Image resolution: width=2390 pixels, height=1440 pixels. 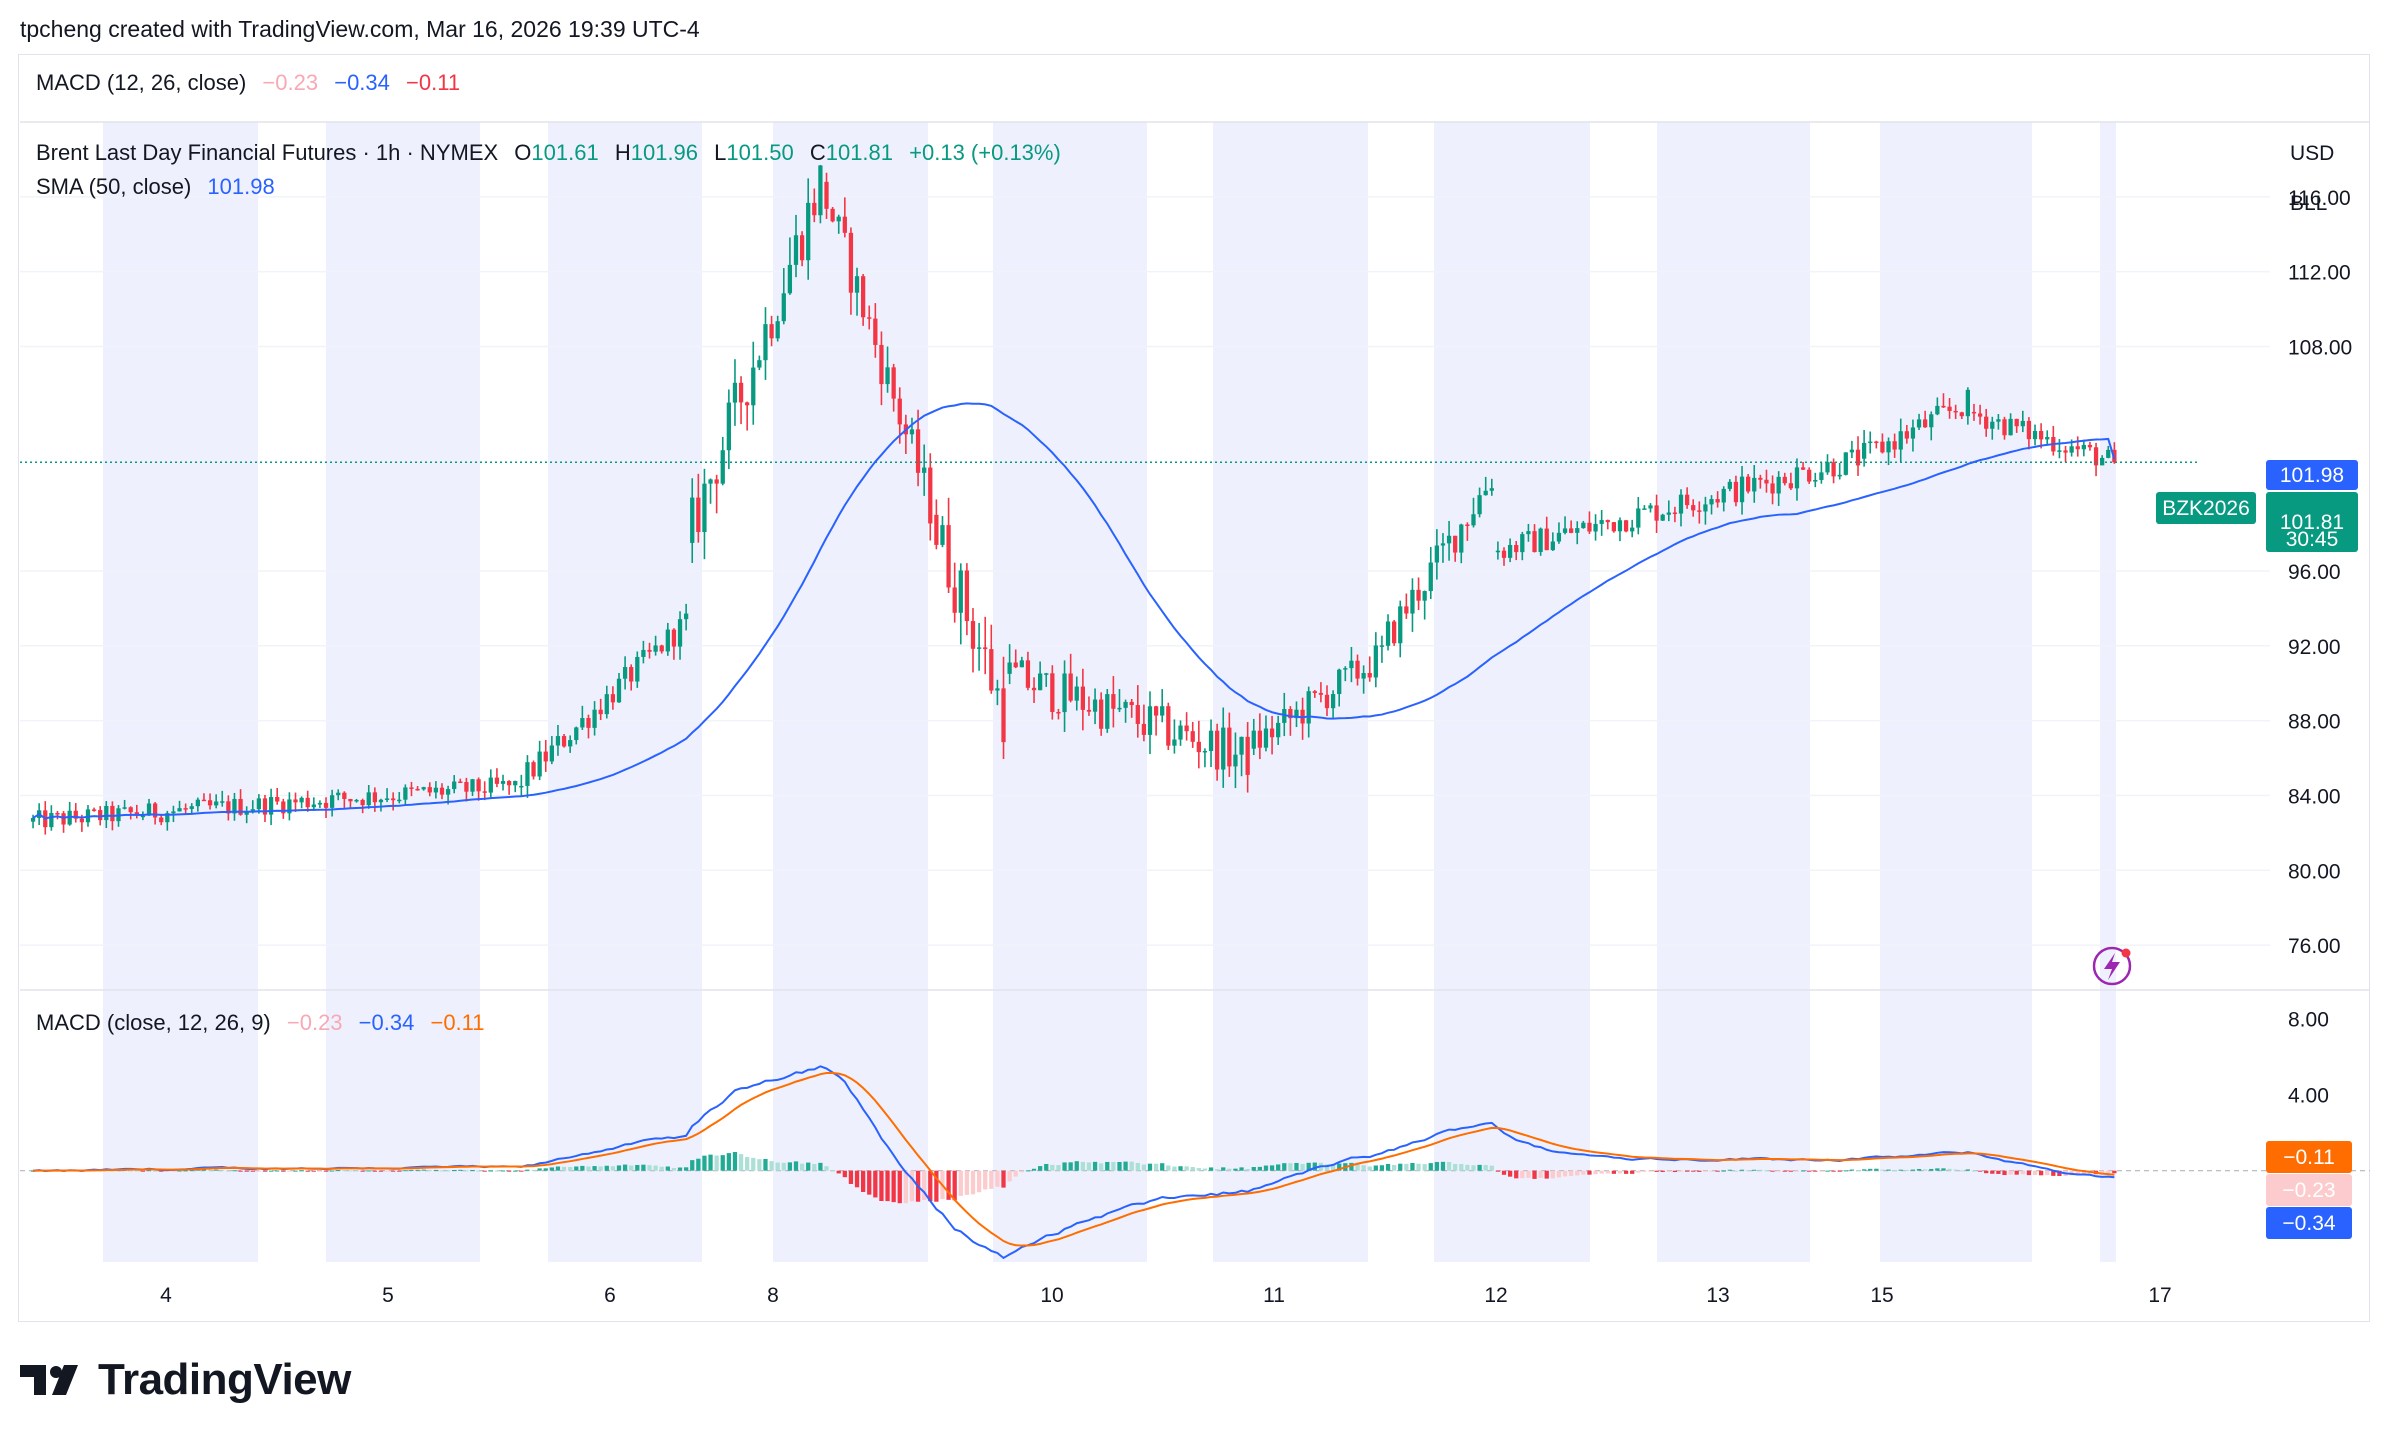 What do you see at coordinates (859, 152) in the screenshot?
I see `close-value: 101.81` at bounding box center [859, 152].